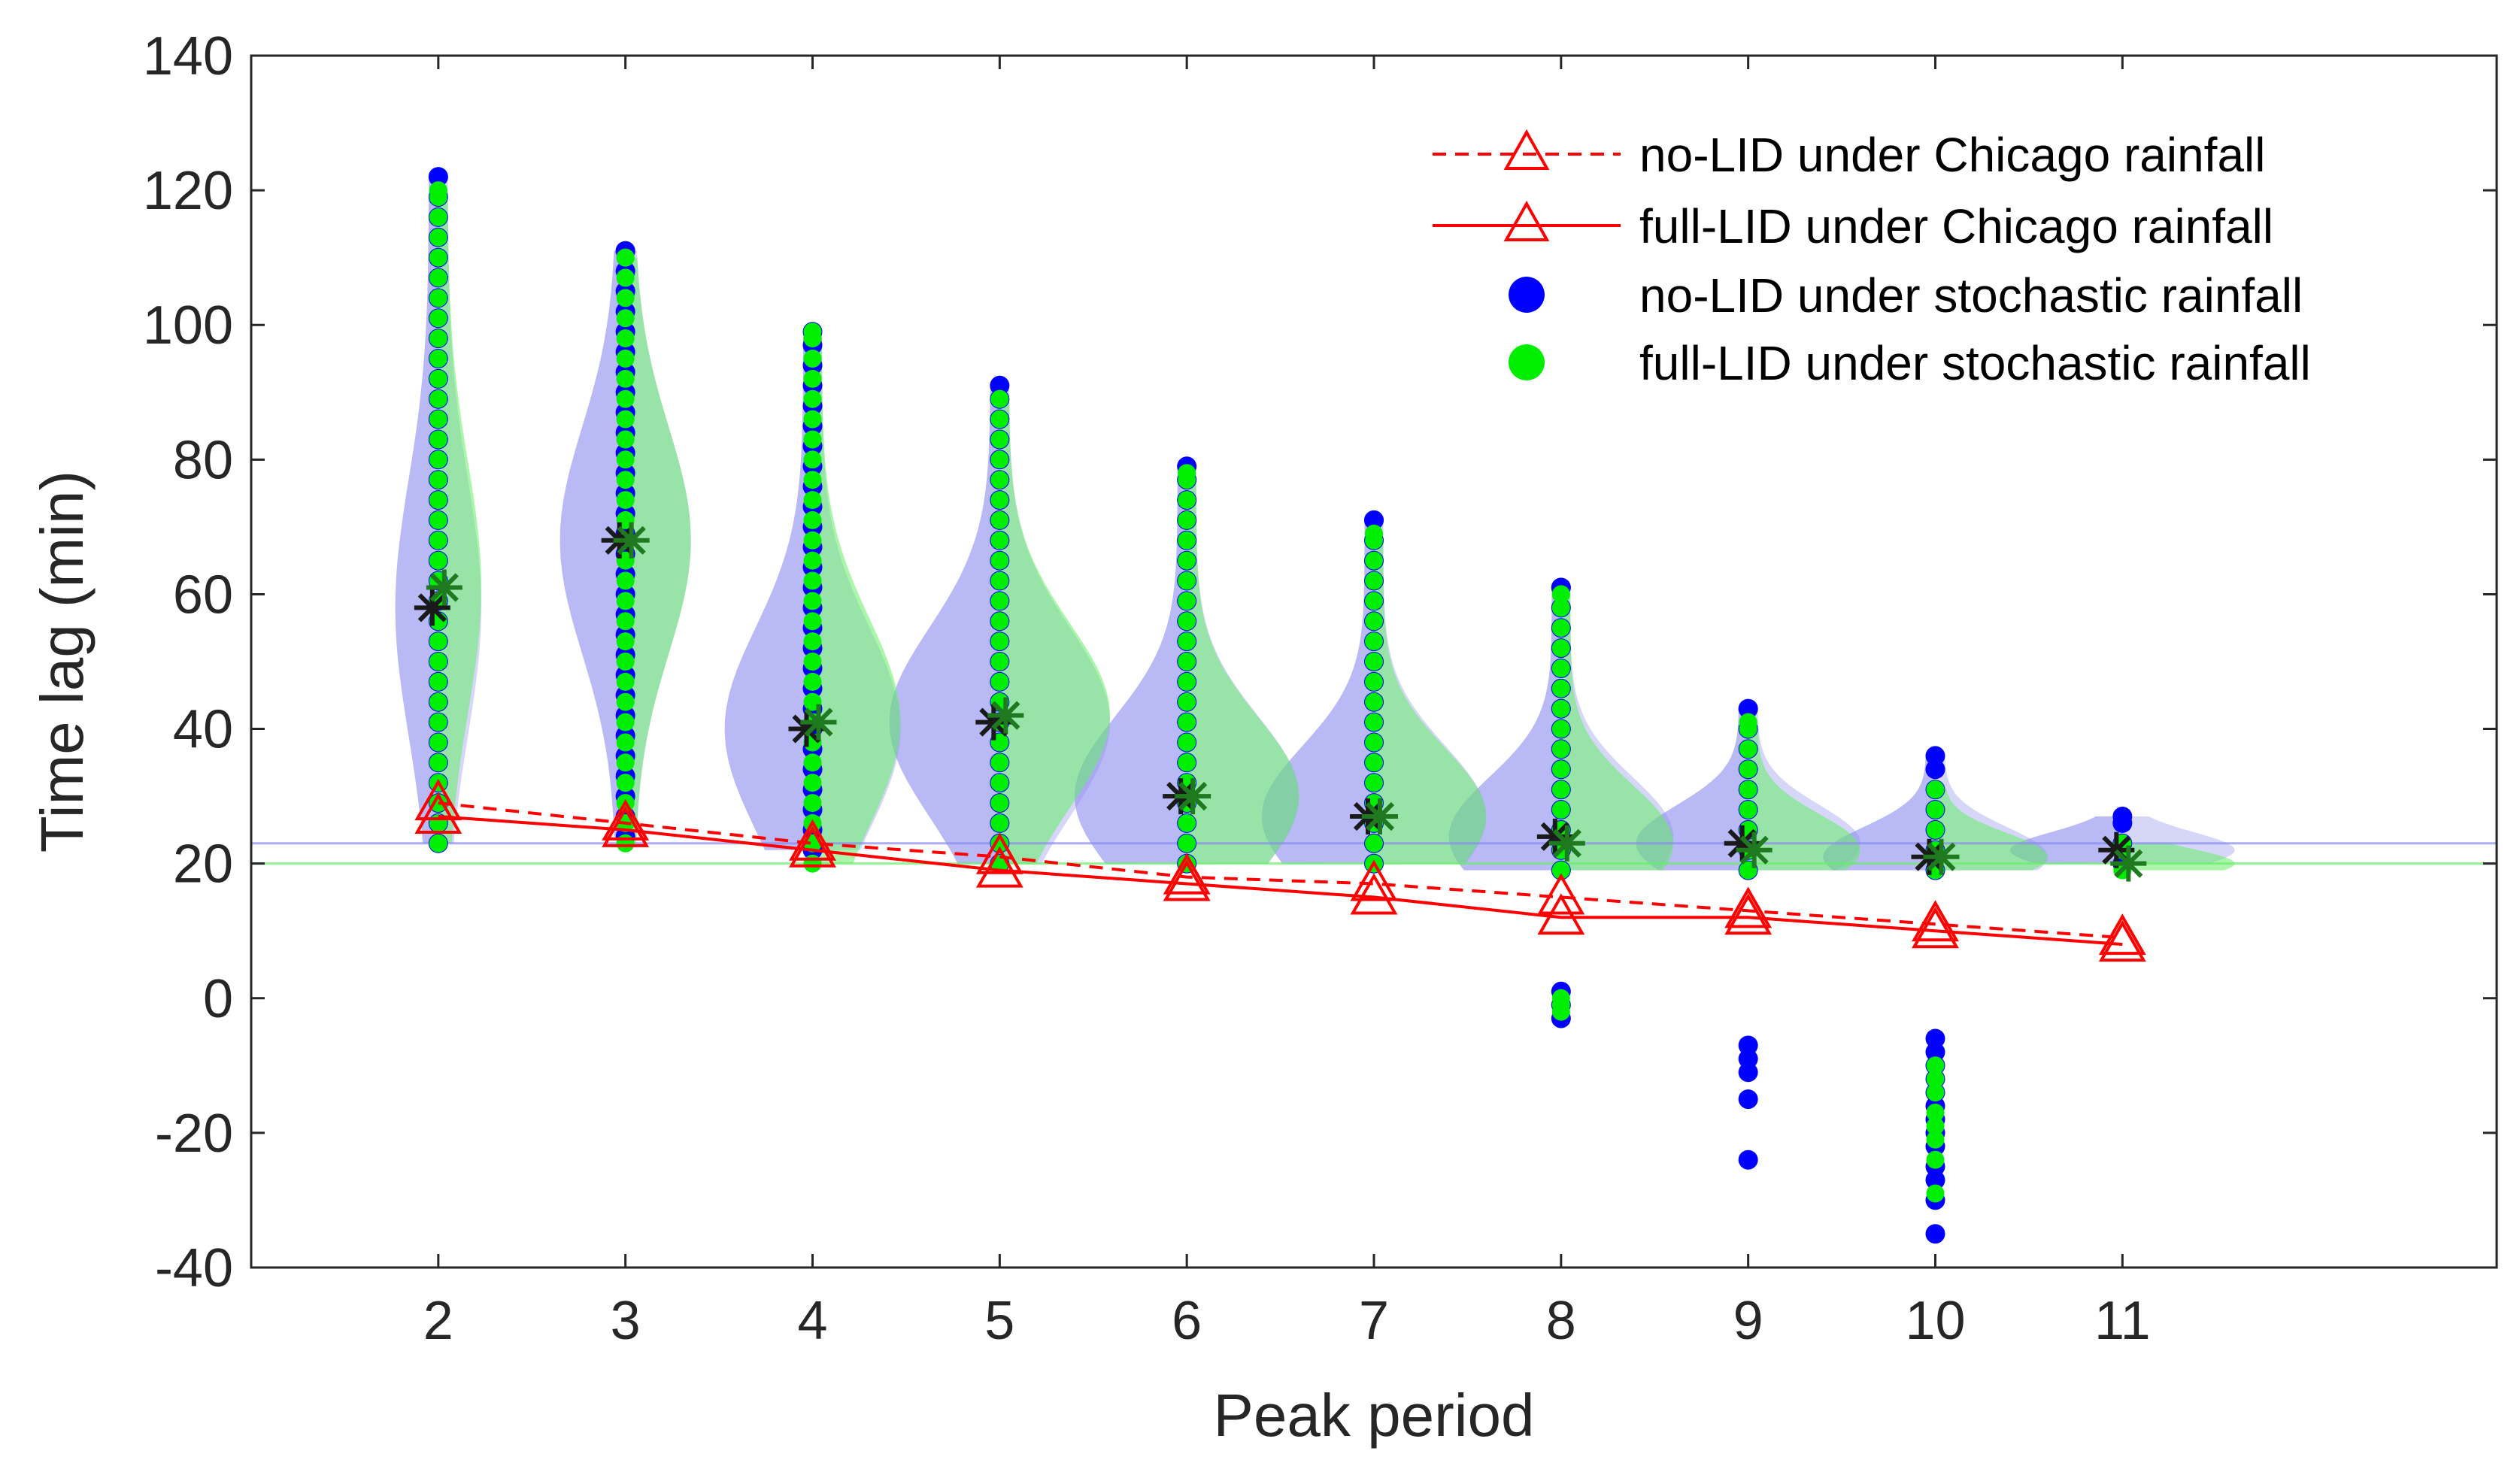  I want to click on chicago-lines-layer, so click(1280, 870).